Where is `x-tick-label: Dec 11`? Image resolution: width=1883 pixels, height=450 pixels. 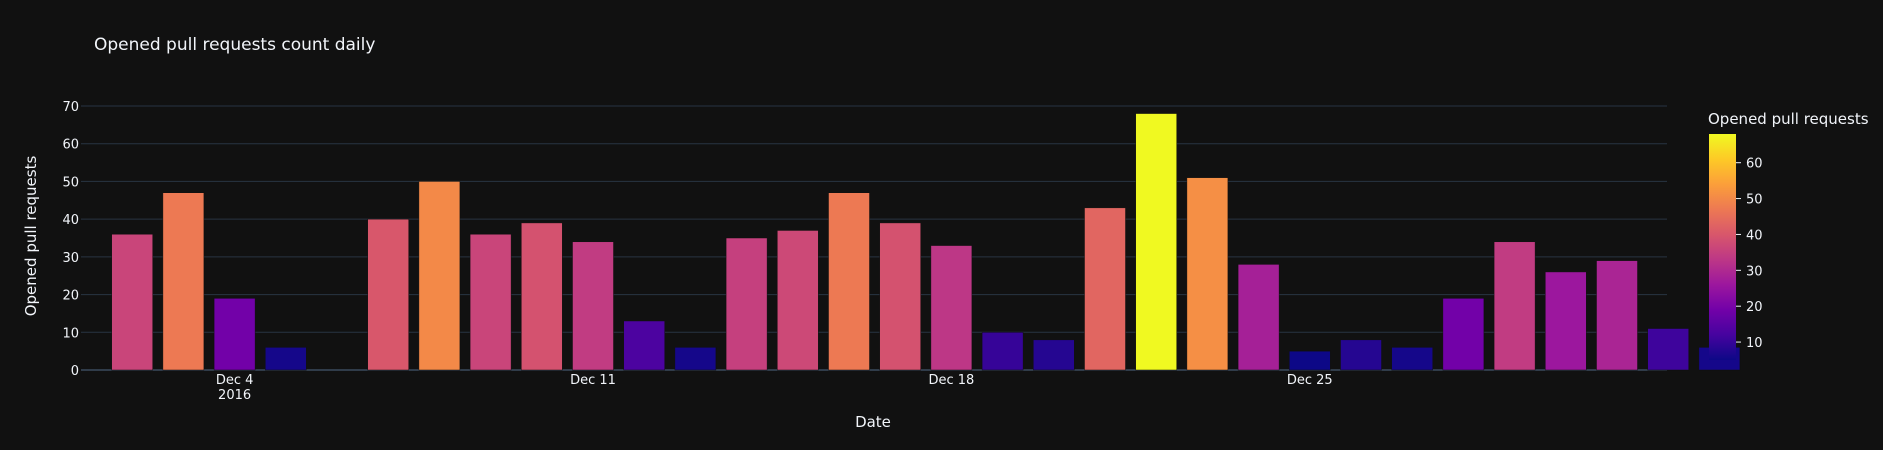
x-tick-label: Dec 11 is located at coordinates (593, 380).